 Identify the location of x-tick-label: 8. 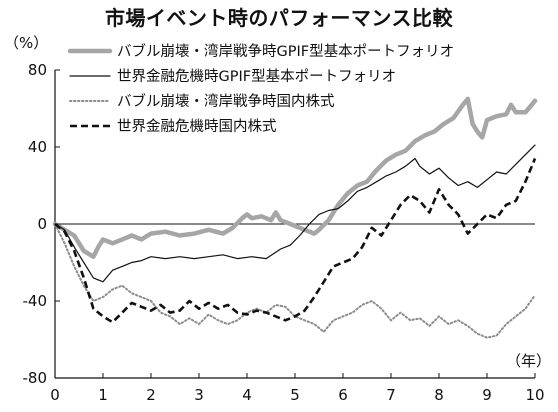
(439, 395).